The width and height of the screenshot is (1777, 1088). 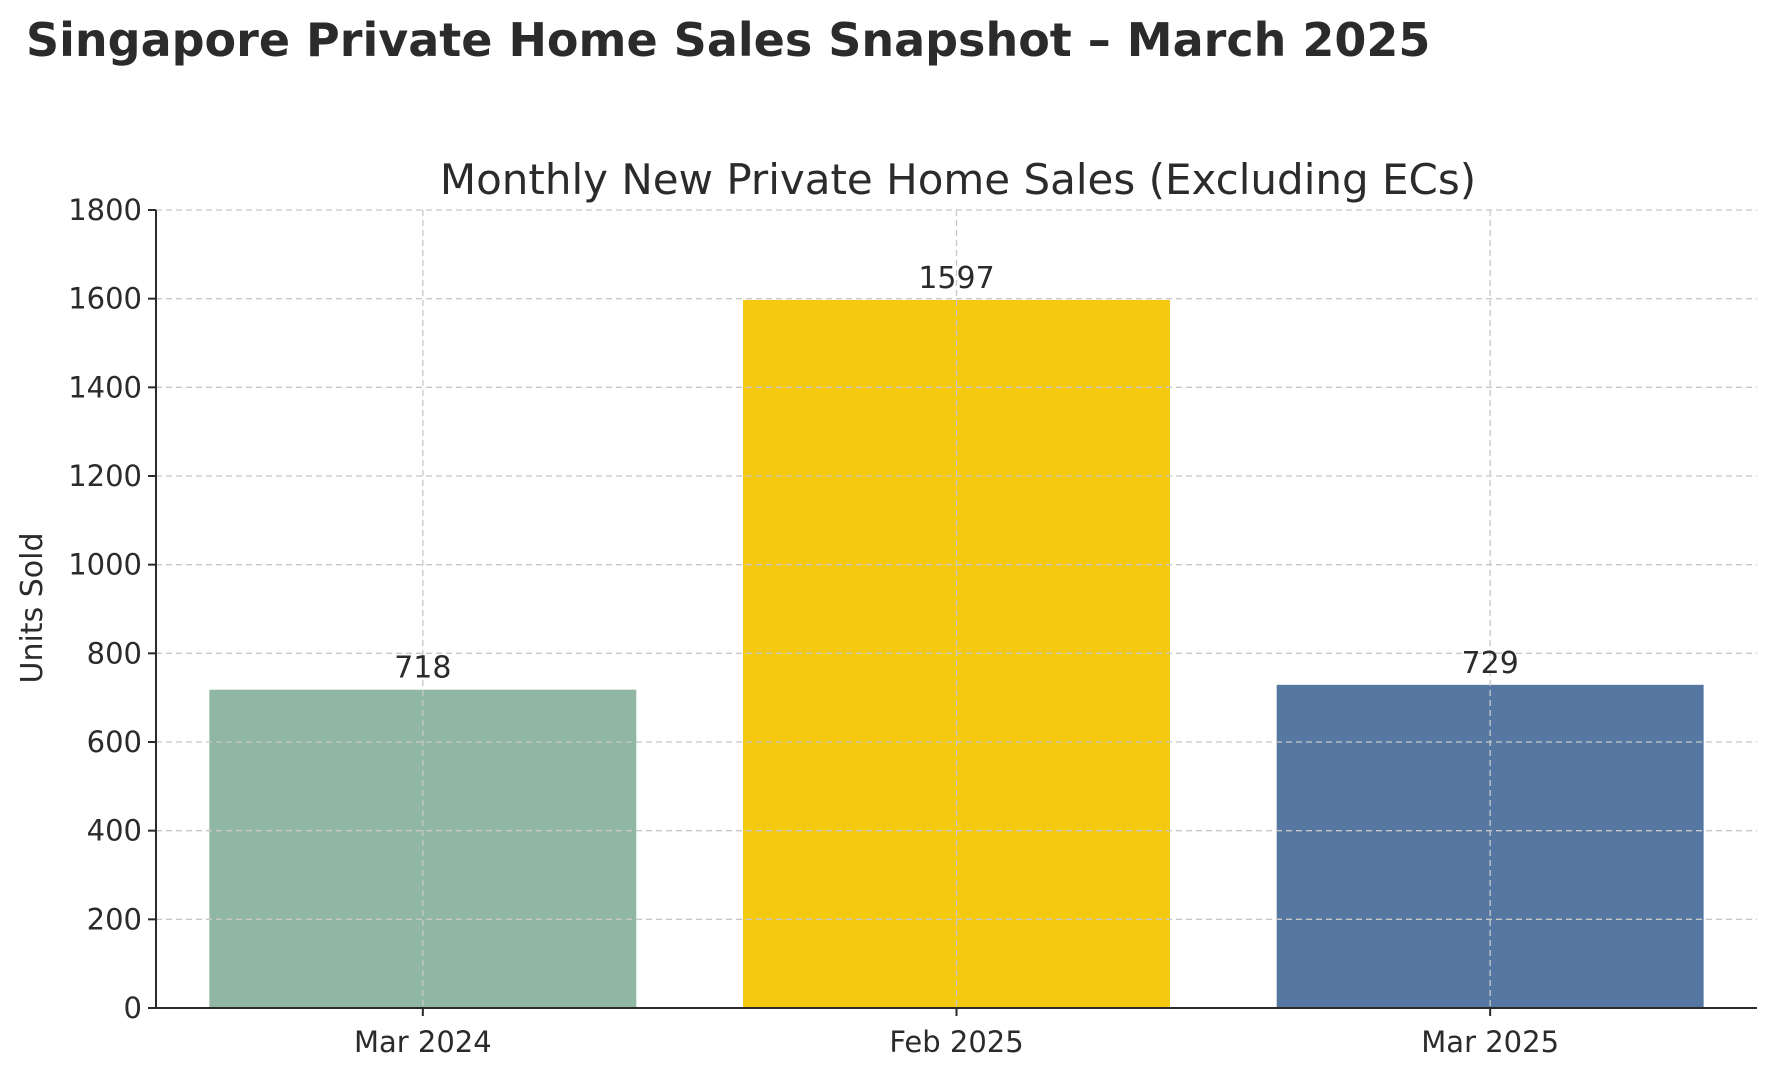 I want to click on x-tick-label-2: Mar 2025, so click(x=1490, y=1042).